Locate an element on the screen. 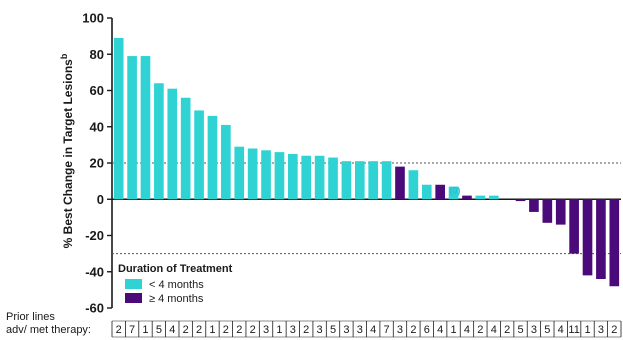  zero-change-annotation: (0) is located at coordinates (454, 190).